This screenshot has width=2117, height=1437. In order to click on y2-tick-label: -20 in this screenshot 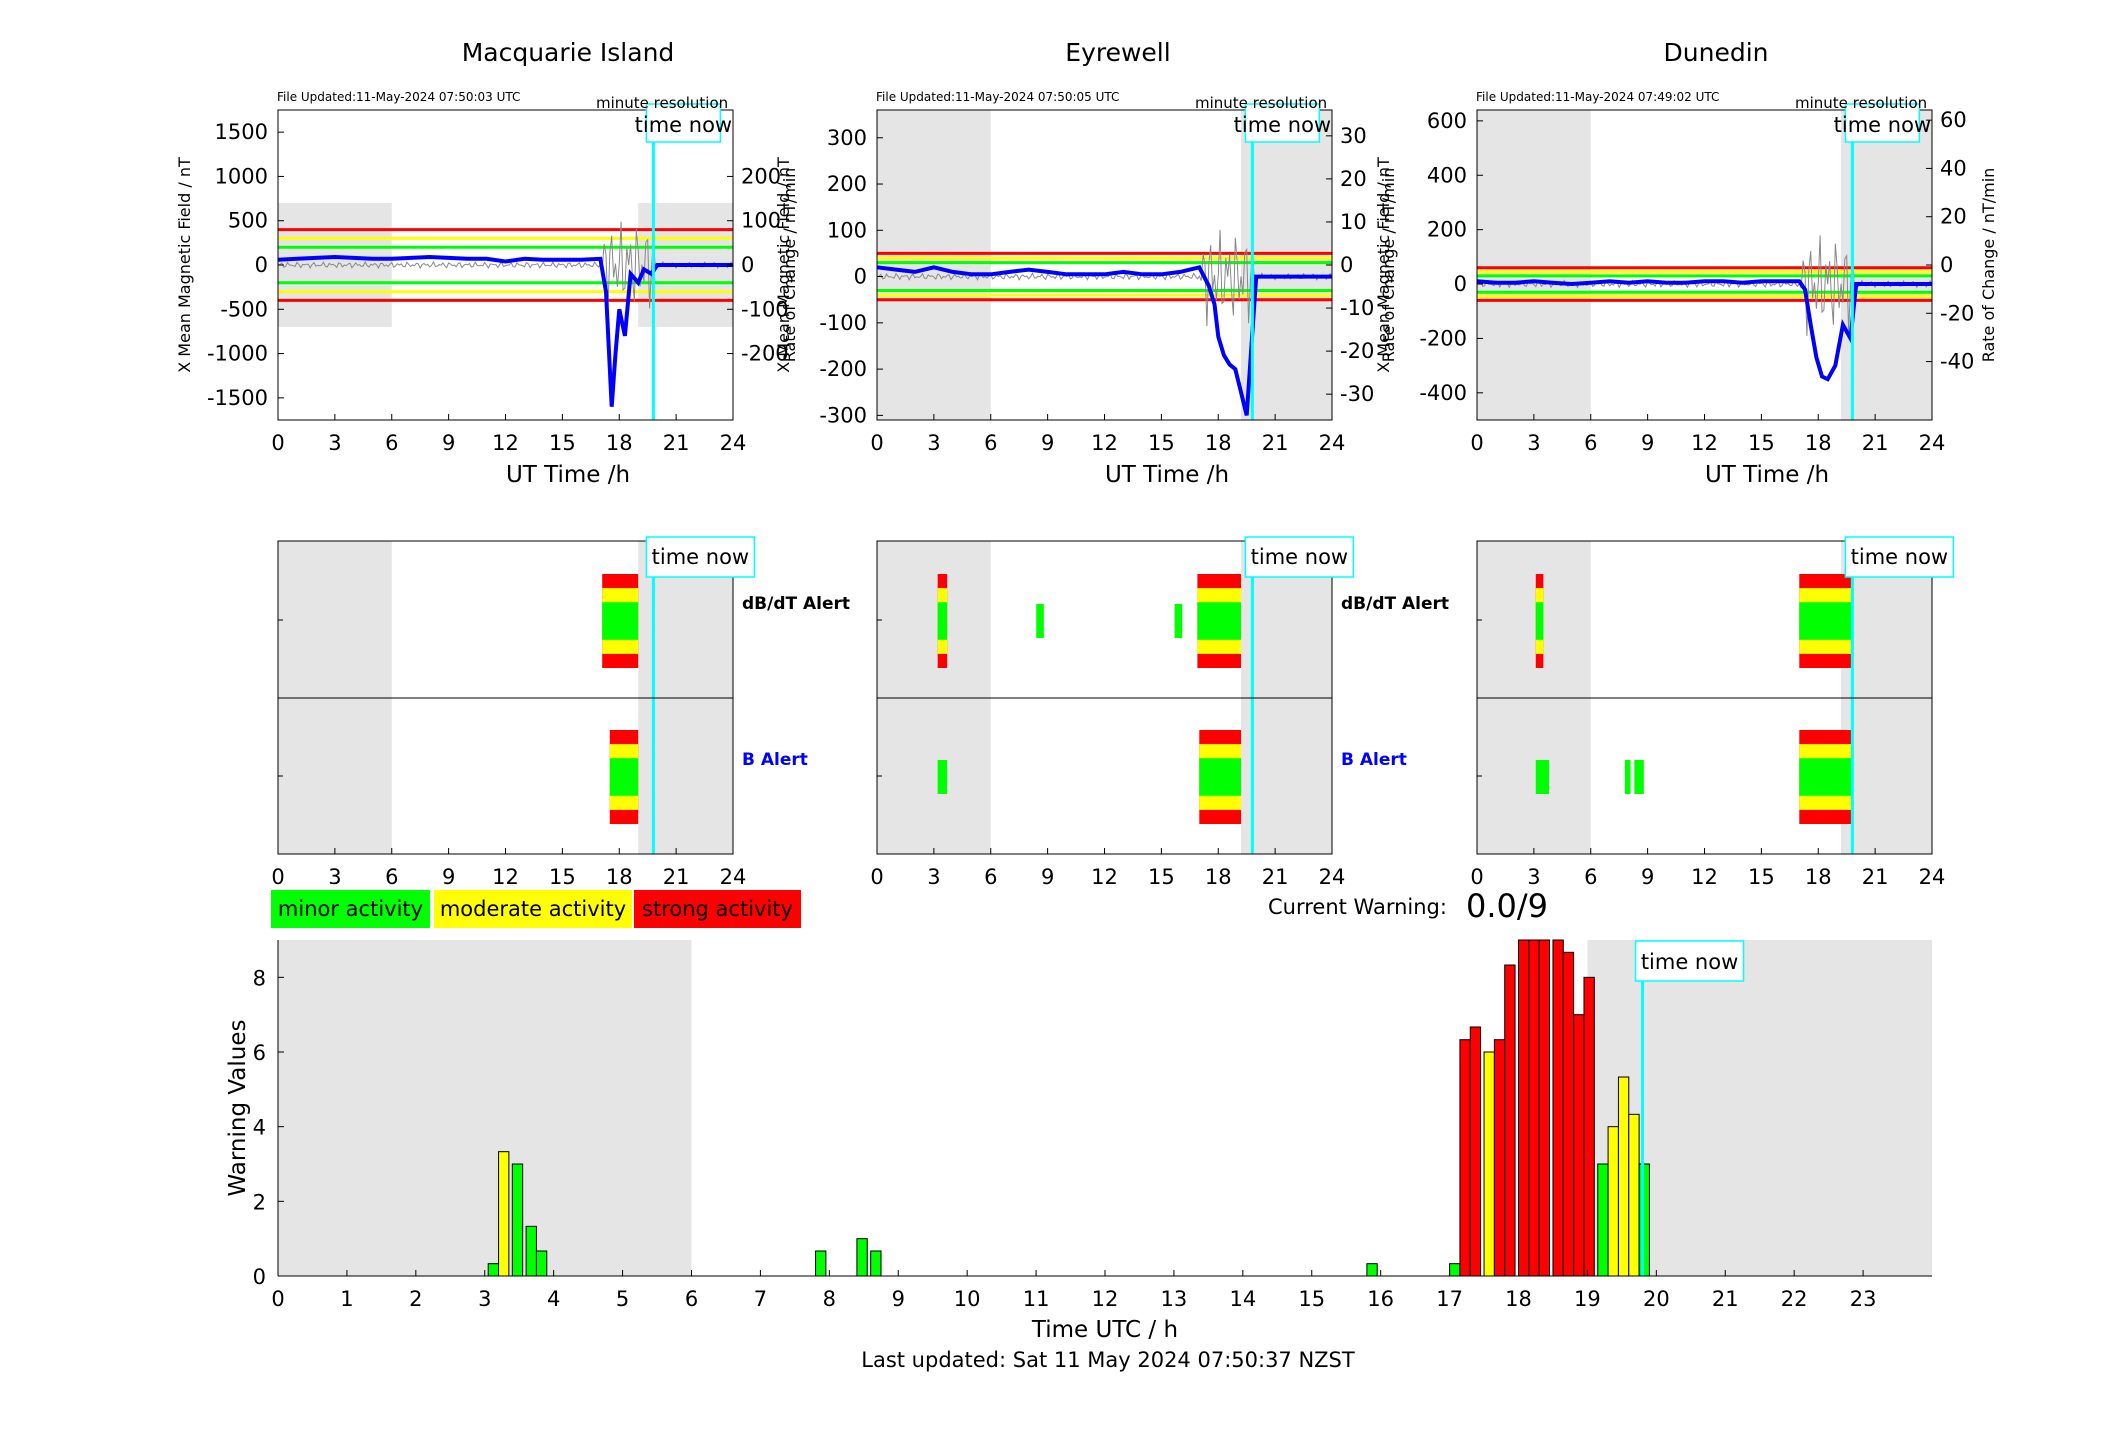, I will do `click(1357, 351)`.